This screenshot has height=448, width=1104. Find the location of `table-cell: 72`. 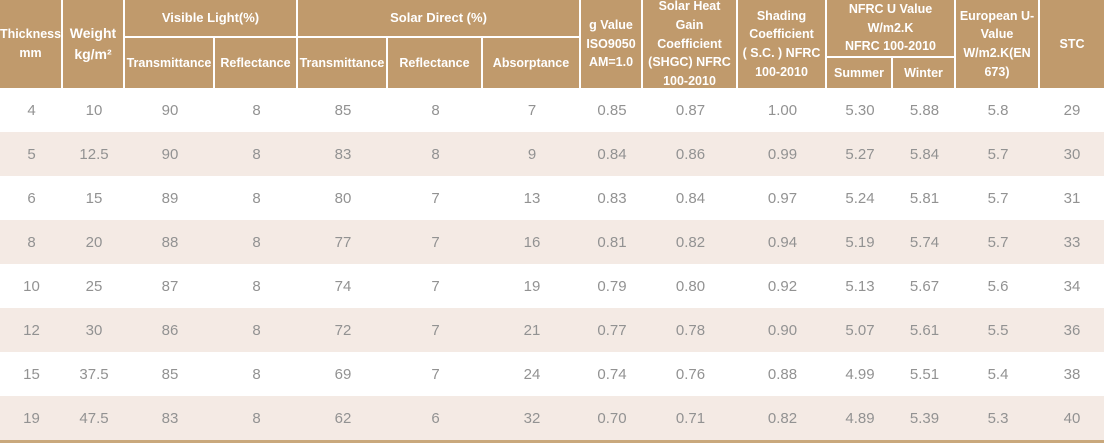

table-cell: 72 is located at coordinates (343, 330).